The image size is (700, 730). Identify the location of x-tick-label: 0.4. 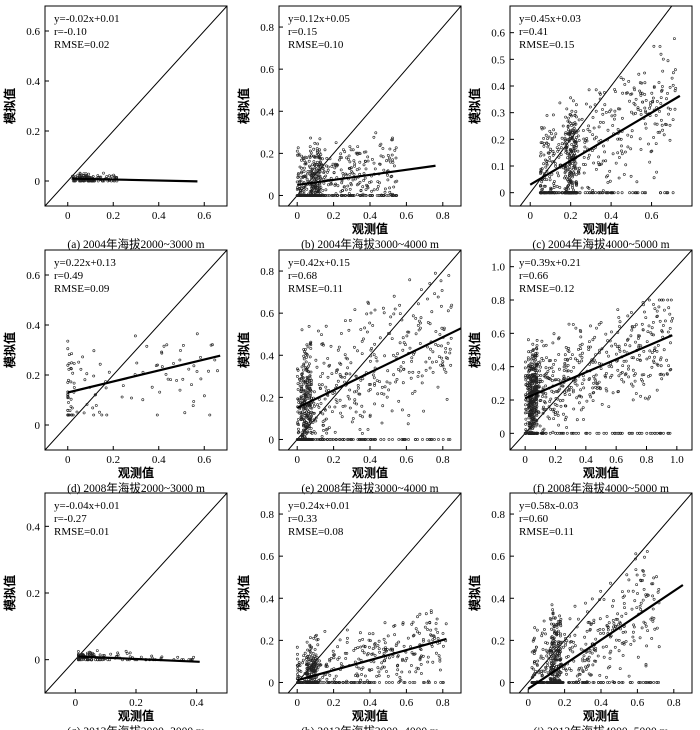
(370, 703).